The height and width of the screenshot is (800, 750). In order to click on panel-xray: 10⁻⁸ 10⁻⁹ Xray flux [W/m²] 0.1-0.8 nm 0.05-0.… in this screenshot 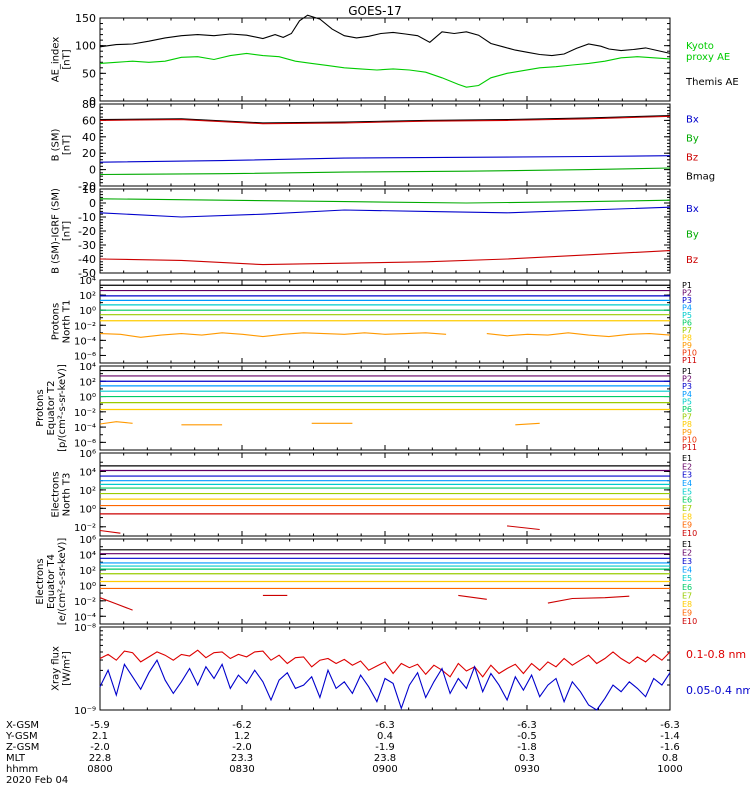, I will do `click(400, 670)`.